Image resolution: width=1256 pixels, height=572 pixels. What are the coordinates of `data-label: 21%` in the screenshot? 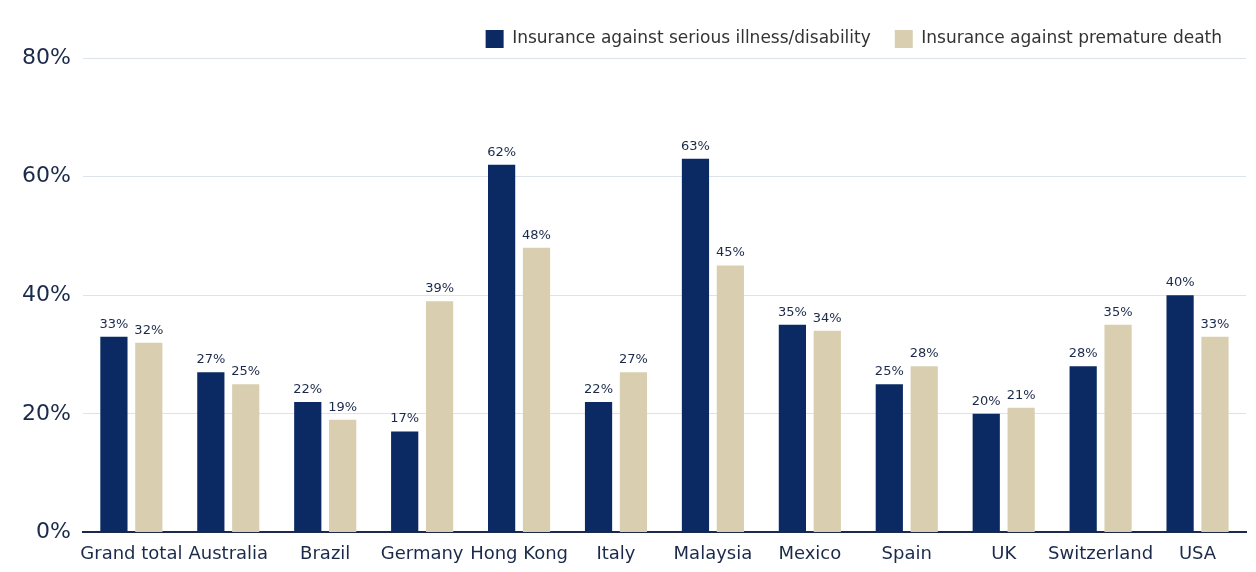 It's located at (1021, 394).